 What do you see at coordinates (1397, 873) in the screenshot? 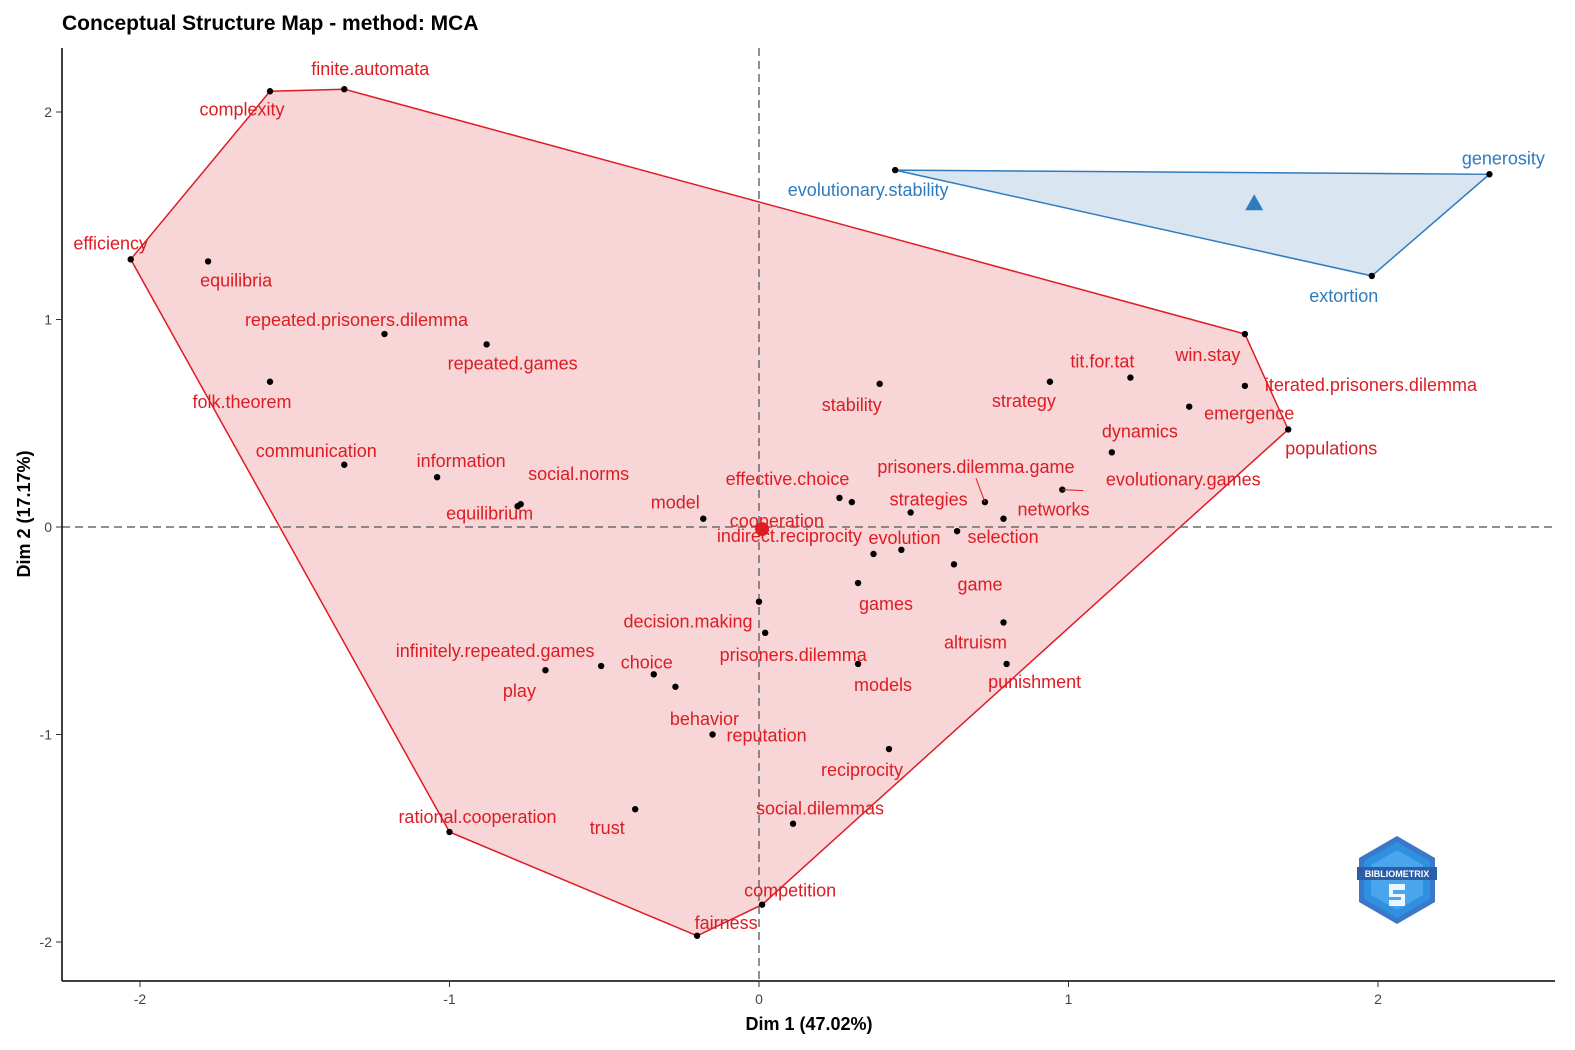
I see `logo-banner` at bounding box center [1397, 873].